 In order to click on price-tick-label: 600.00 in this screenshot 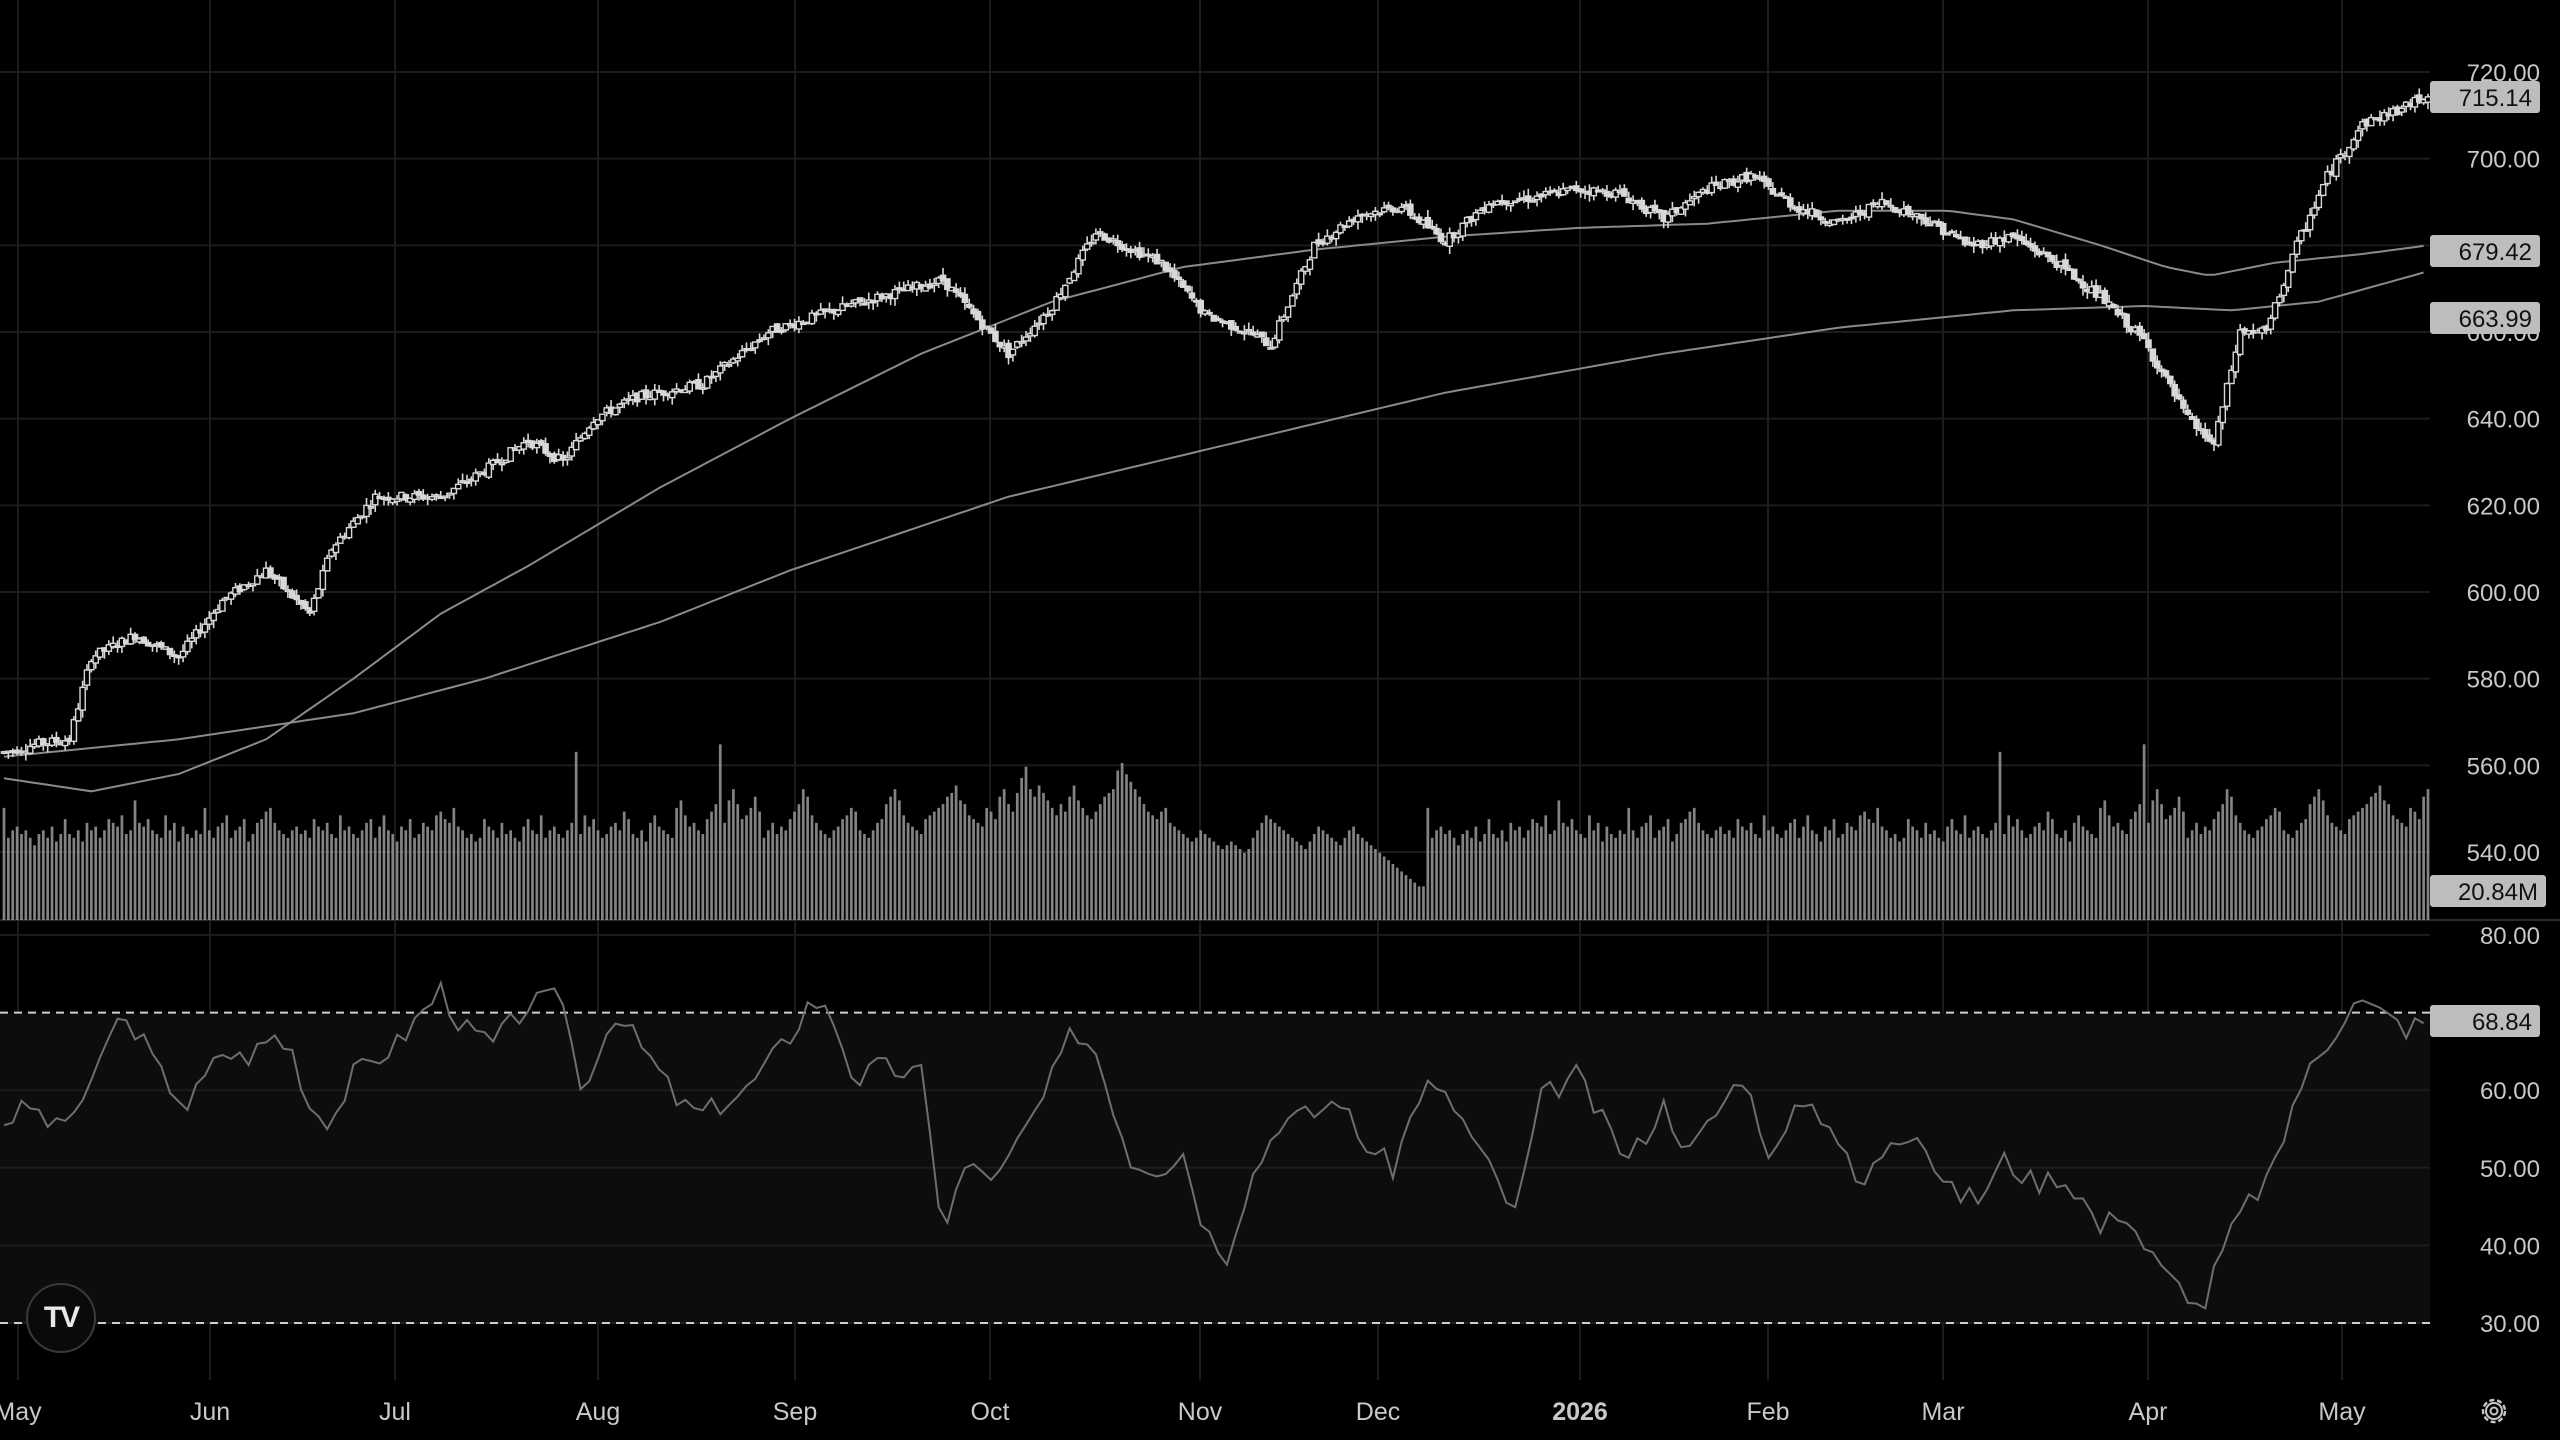, I will do `click(2503, 593)`.